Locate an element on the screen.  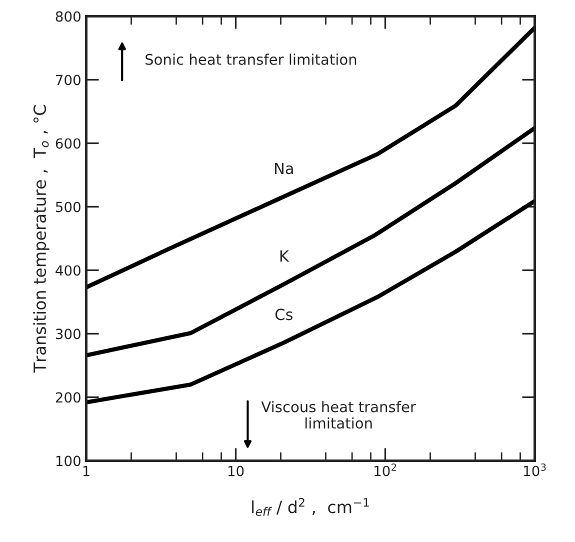
y-tick-label: 100 is located at coordinates (68, 461).